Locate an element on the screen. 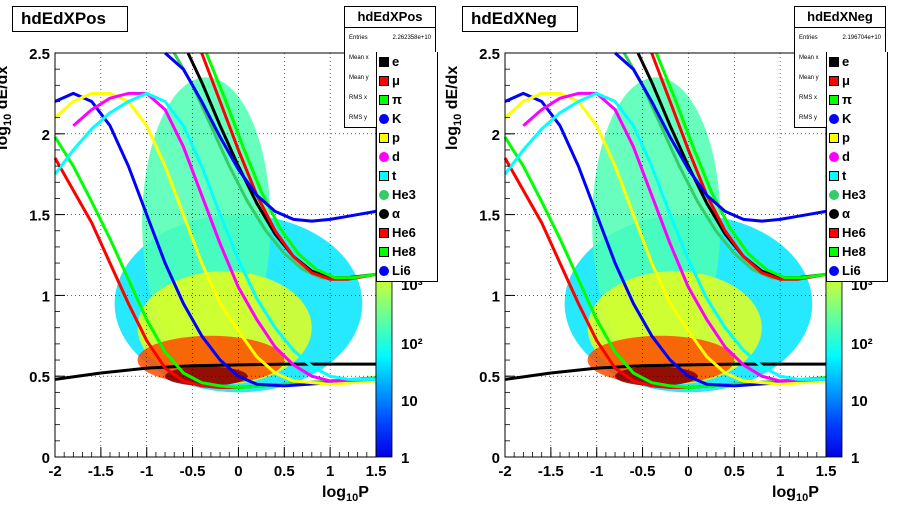 This screenshot has height=519, width=900. stats-title: hdEdXNeg is located at coordinates (840, 17).